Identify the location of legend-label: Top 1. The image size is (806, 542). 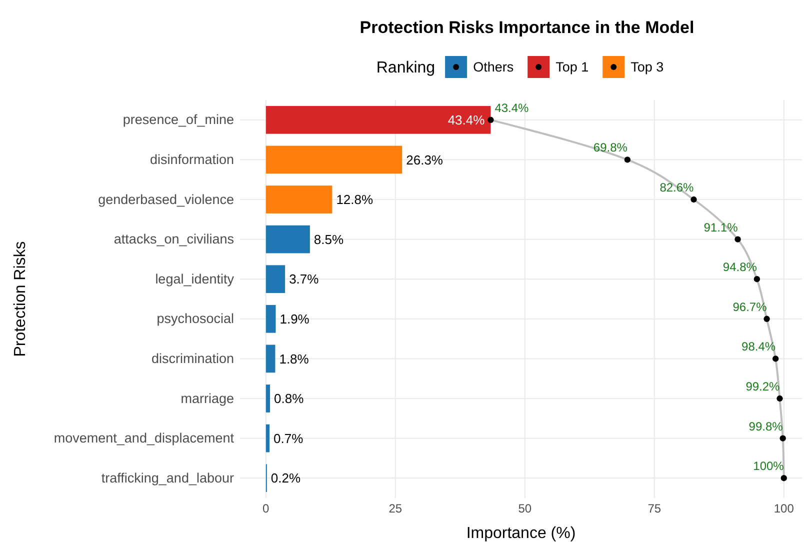
(572, 67).